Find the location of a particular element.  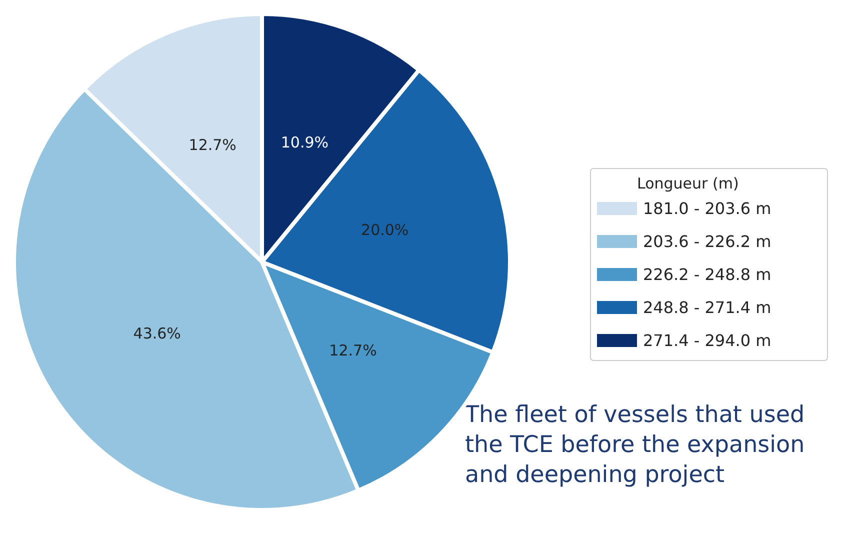

data-label: 20.0% is located at coordinates (385, 229).